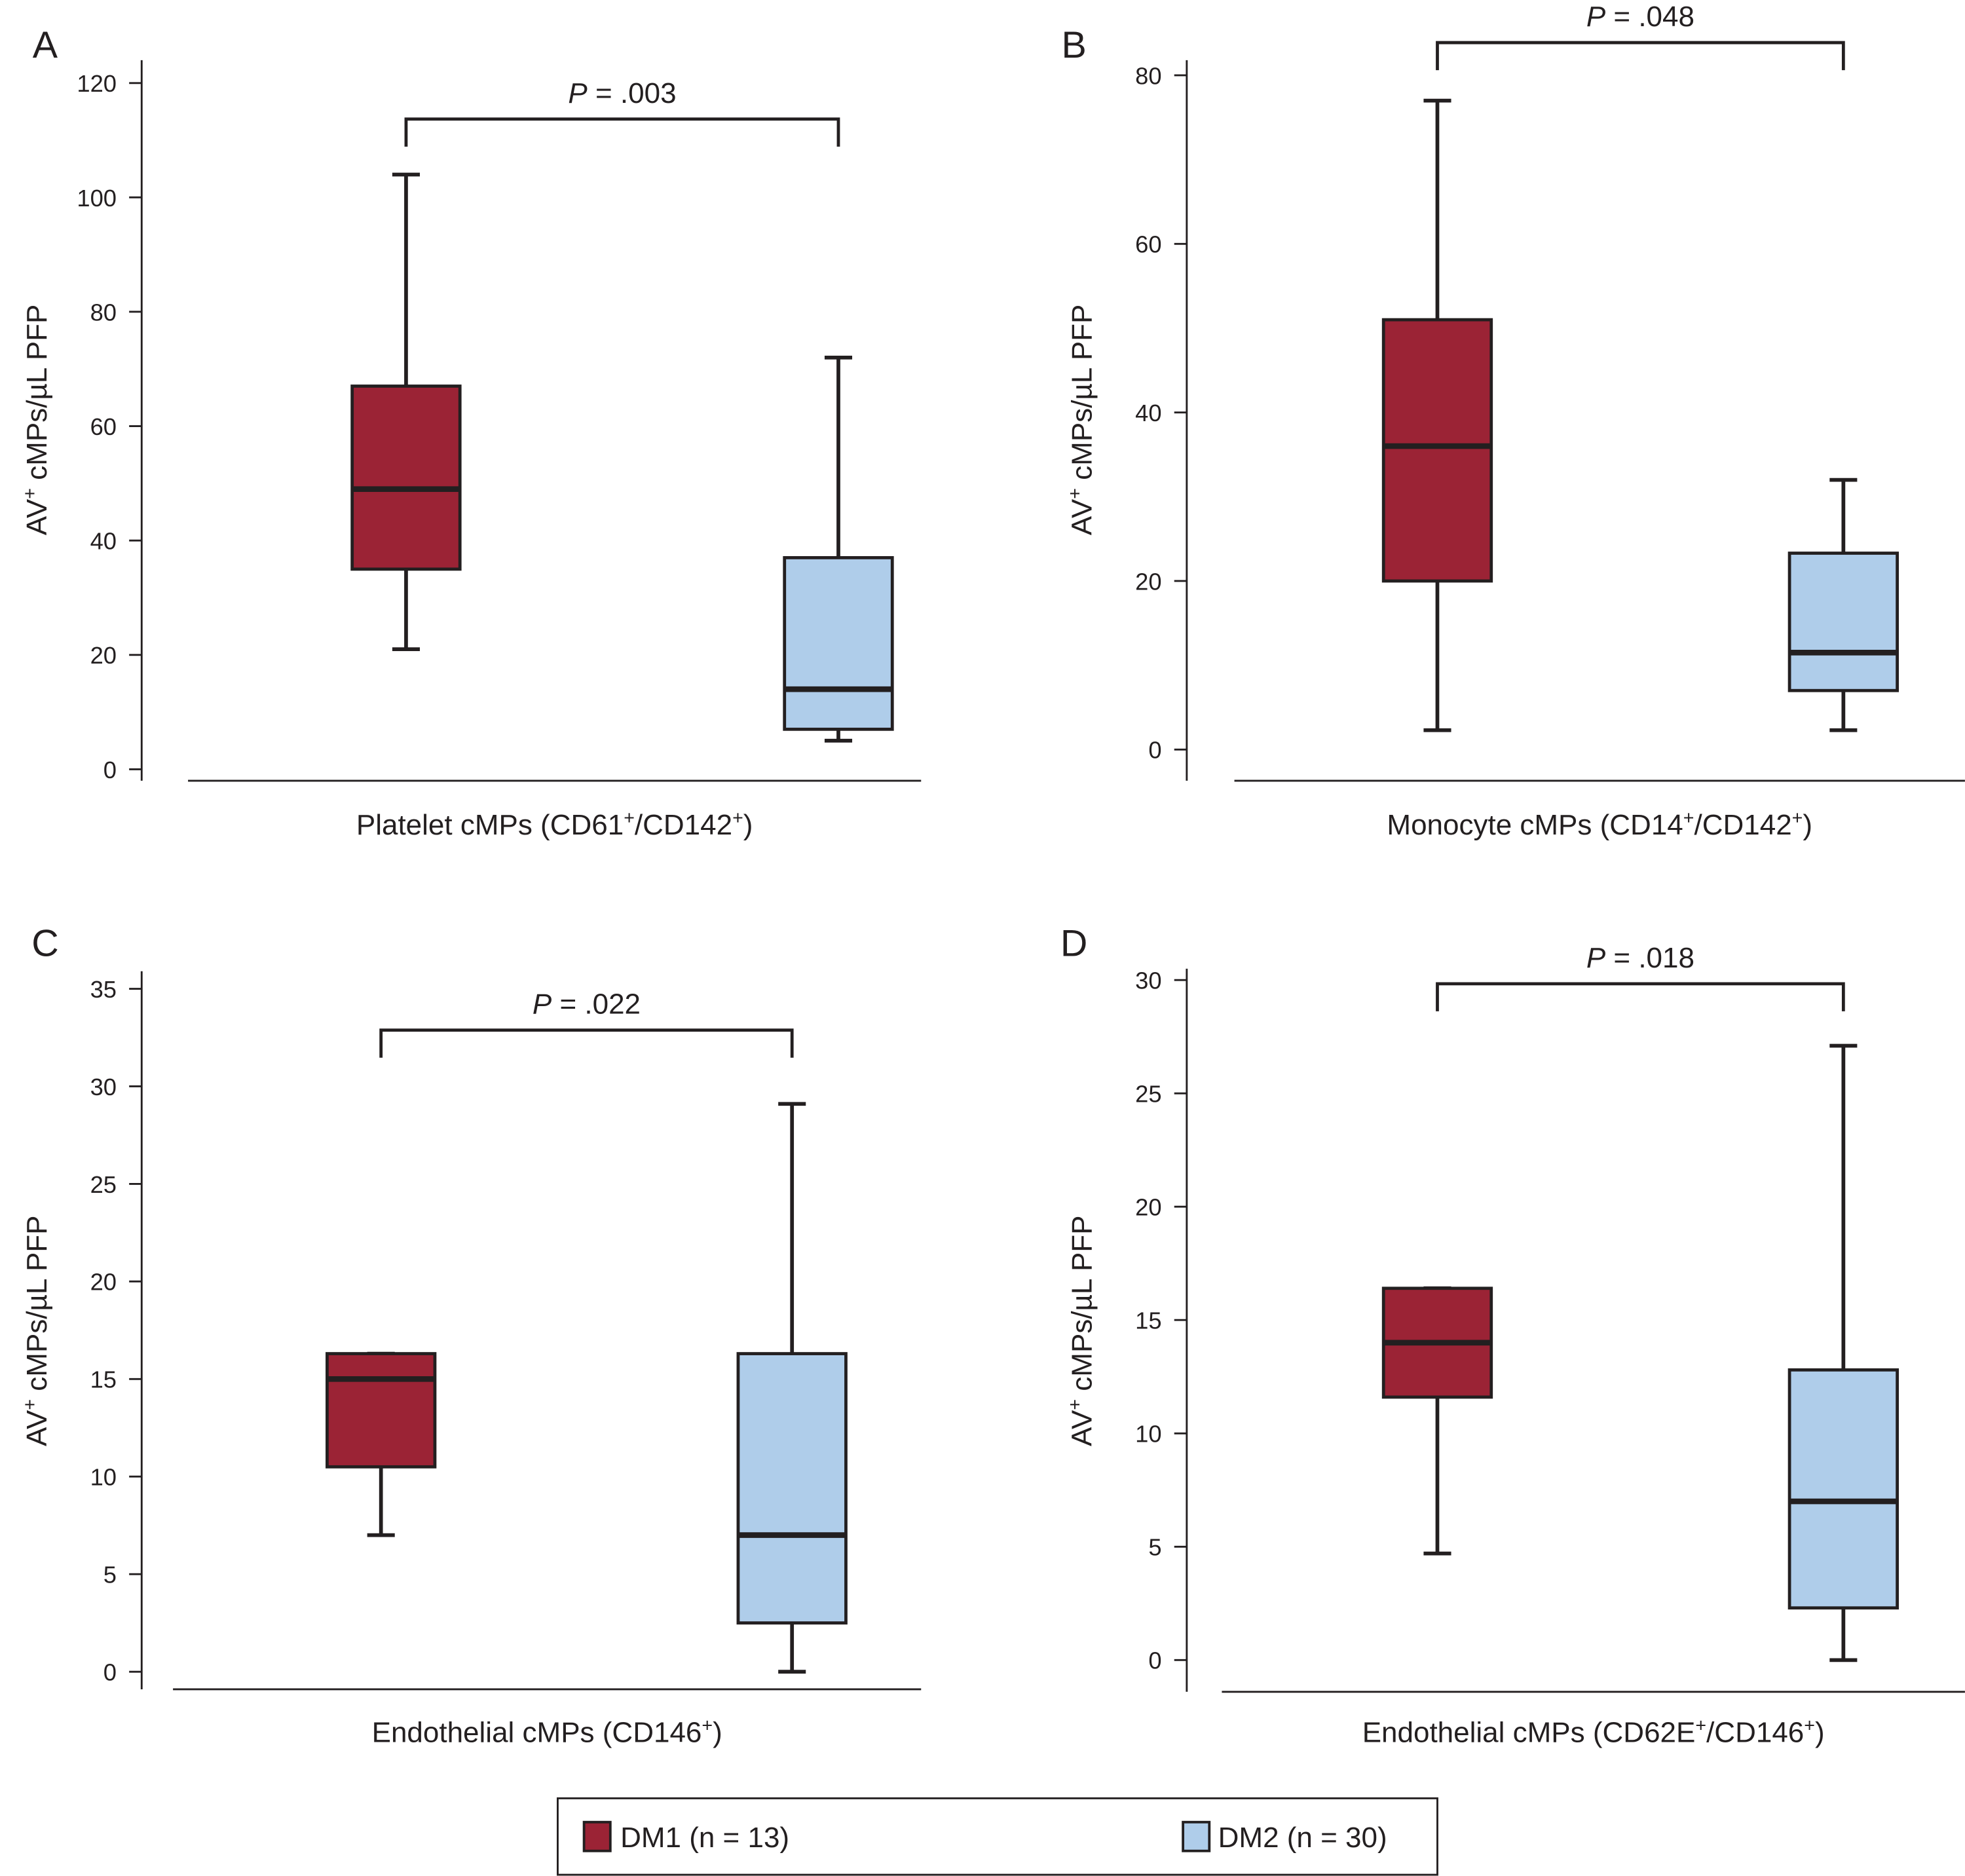 The height and width of the screenshot is (1876, 1965). I want to click on p-value: P = .018, so click(1640, 958).